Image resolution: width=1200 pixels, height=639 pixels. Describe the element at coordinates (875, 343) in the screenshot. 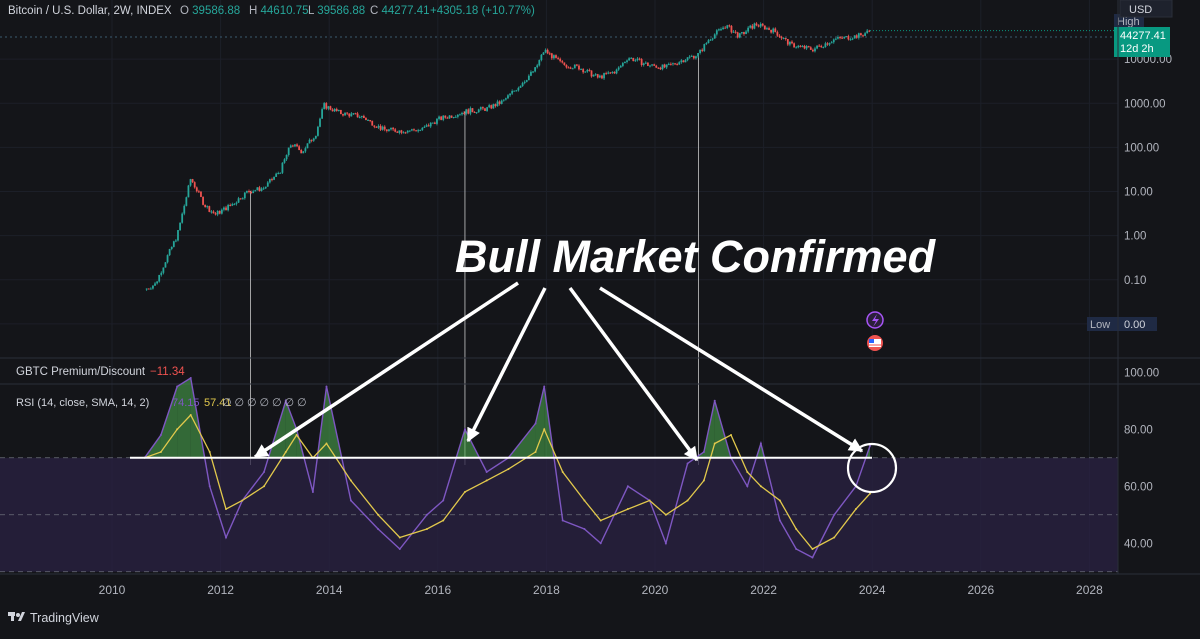

I see `us-flag-icon` at that location.